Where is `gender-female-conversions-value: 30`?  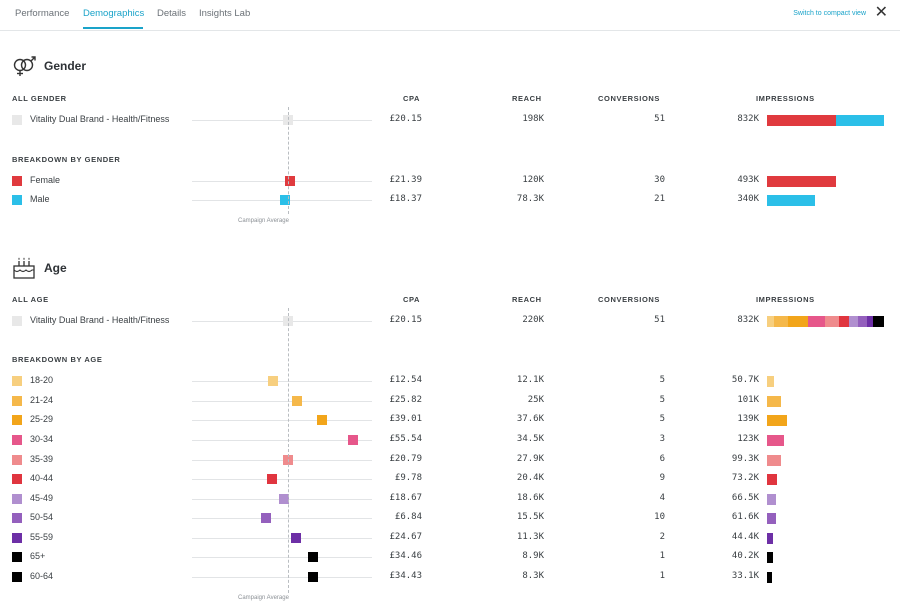
gender-female-conversions-value: 30 is located at coordinates (659, 180).